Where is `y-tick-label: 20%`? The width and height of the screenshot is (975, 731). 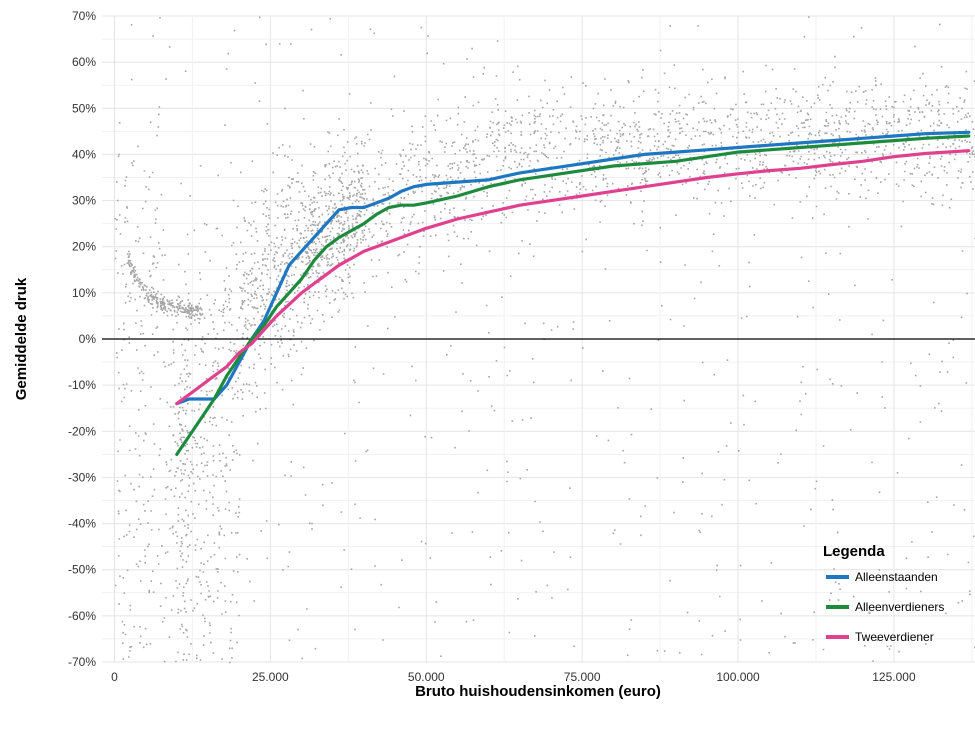 y-tick-label: 20% is located at coordinates (84, 247).